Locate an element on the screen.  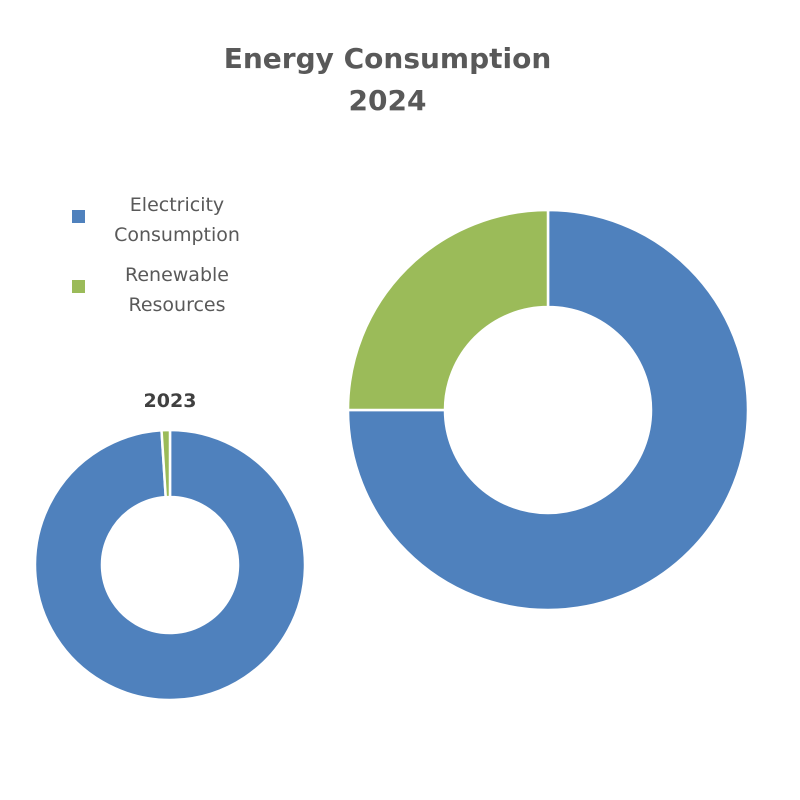
donut-2024-slice-renewable is located at coordinates (448, 310).